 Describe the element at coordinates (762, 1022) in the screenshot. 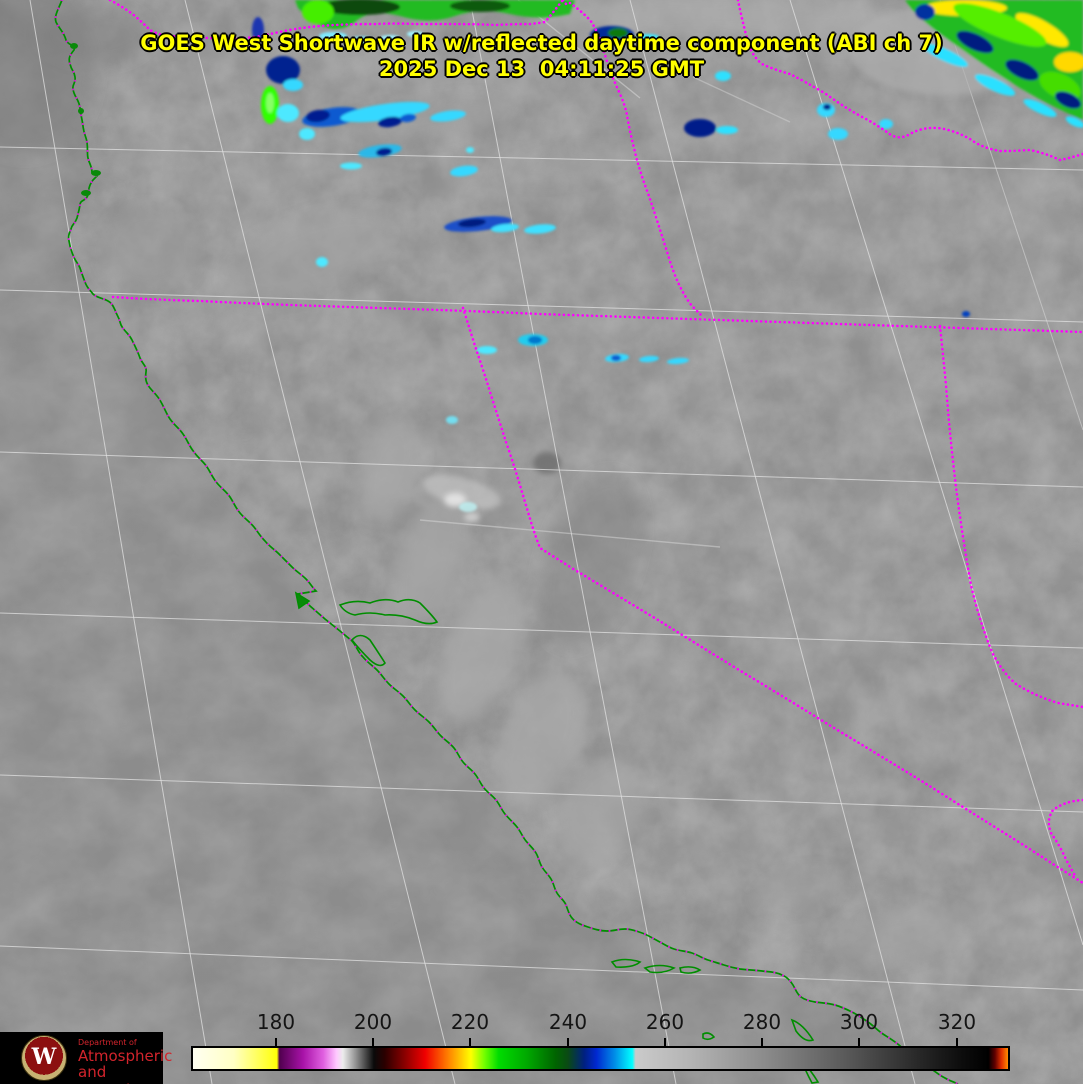

I see `colorbar-label-280: 280` at that location.